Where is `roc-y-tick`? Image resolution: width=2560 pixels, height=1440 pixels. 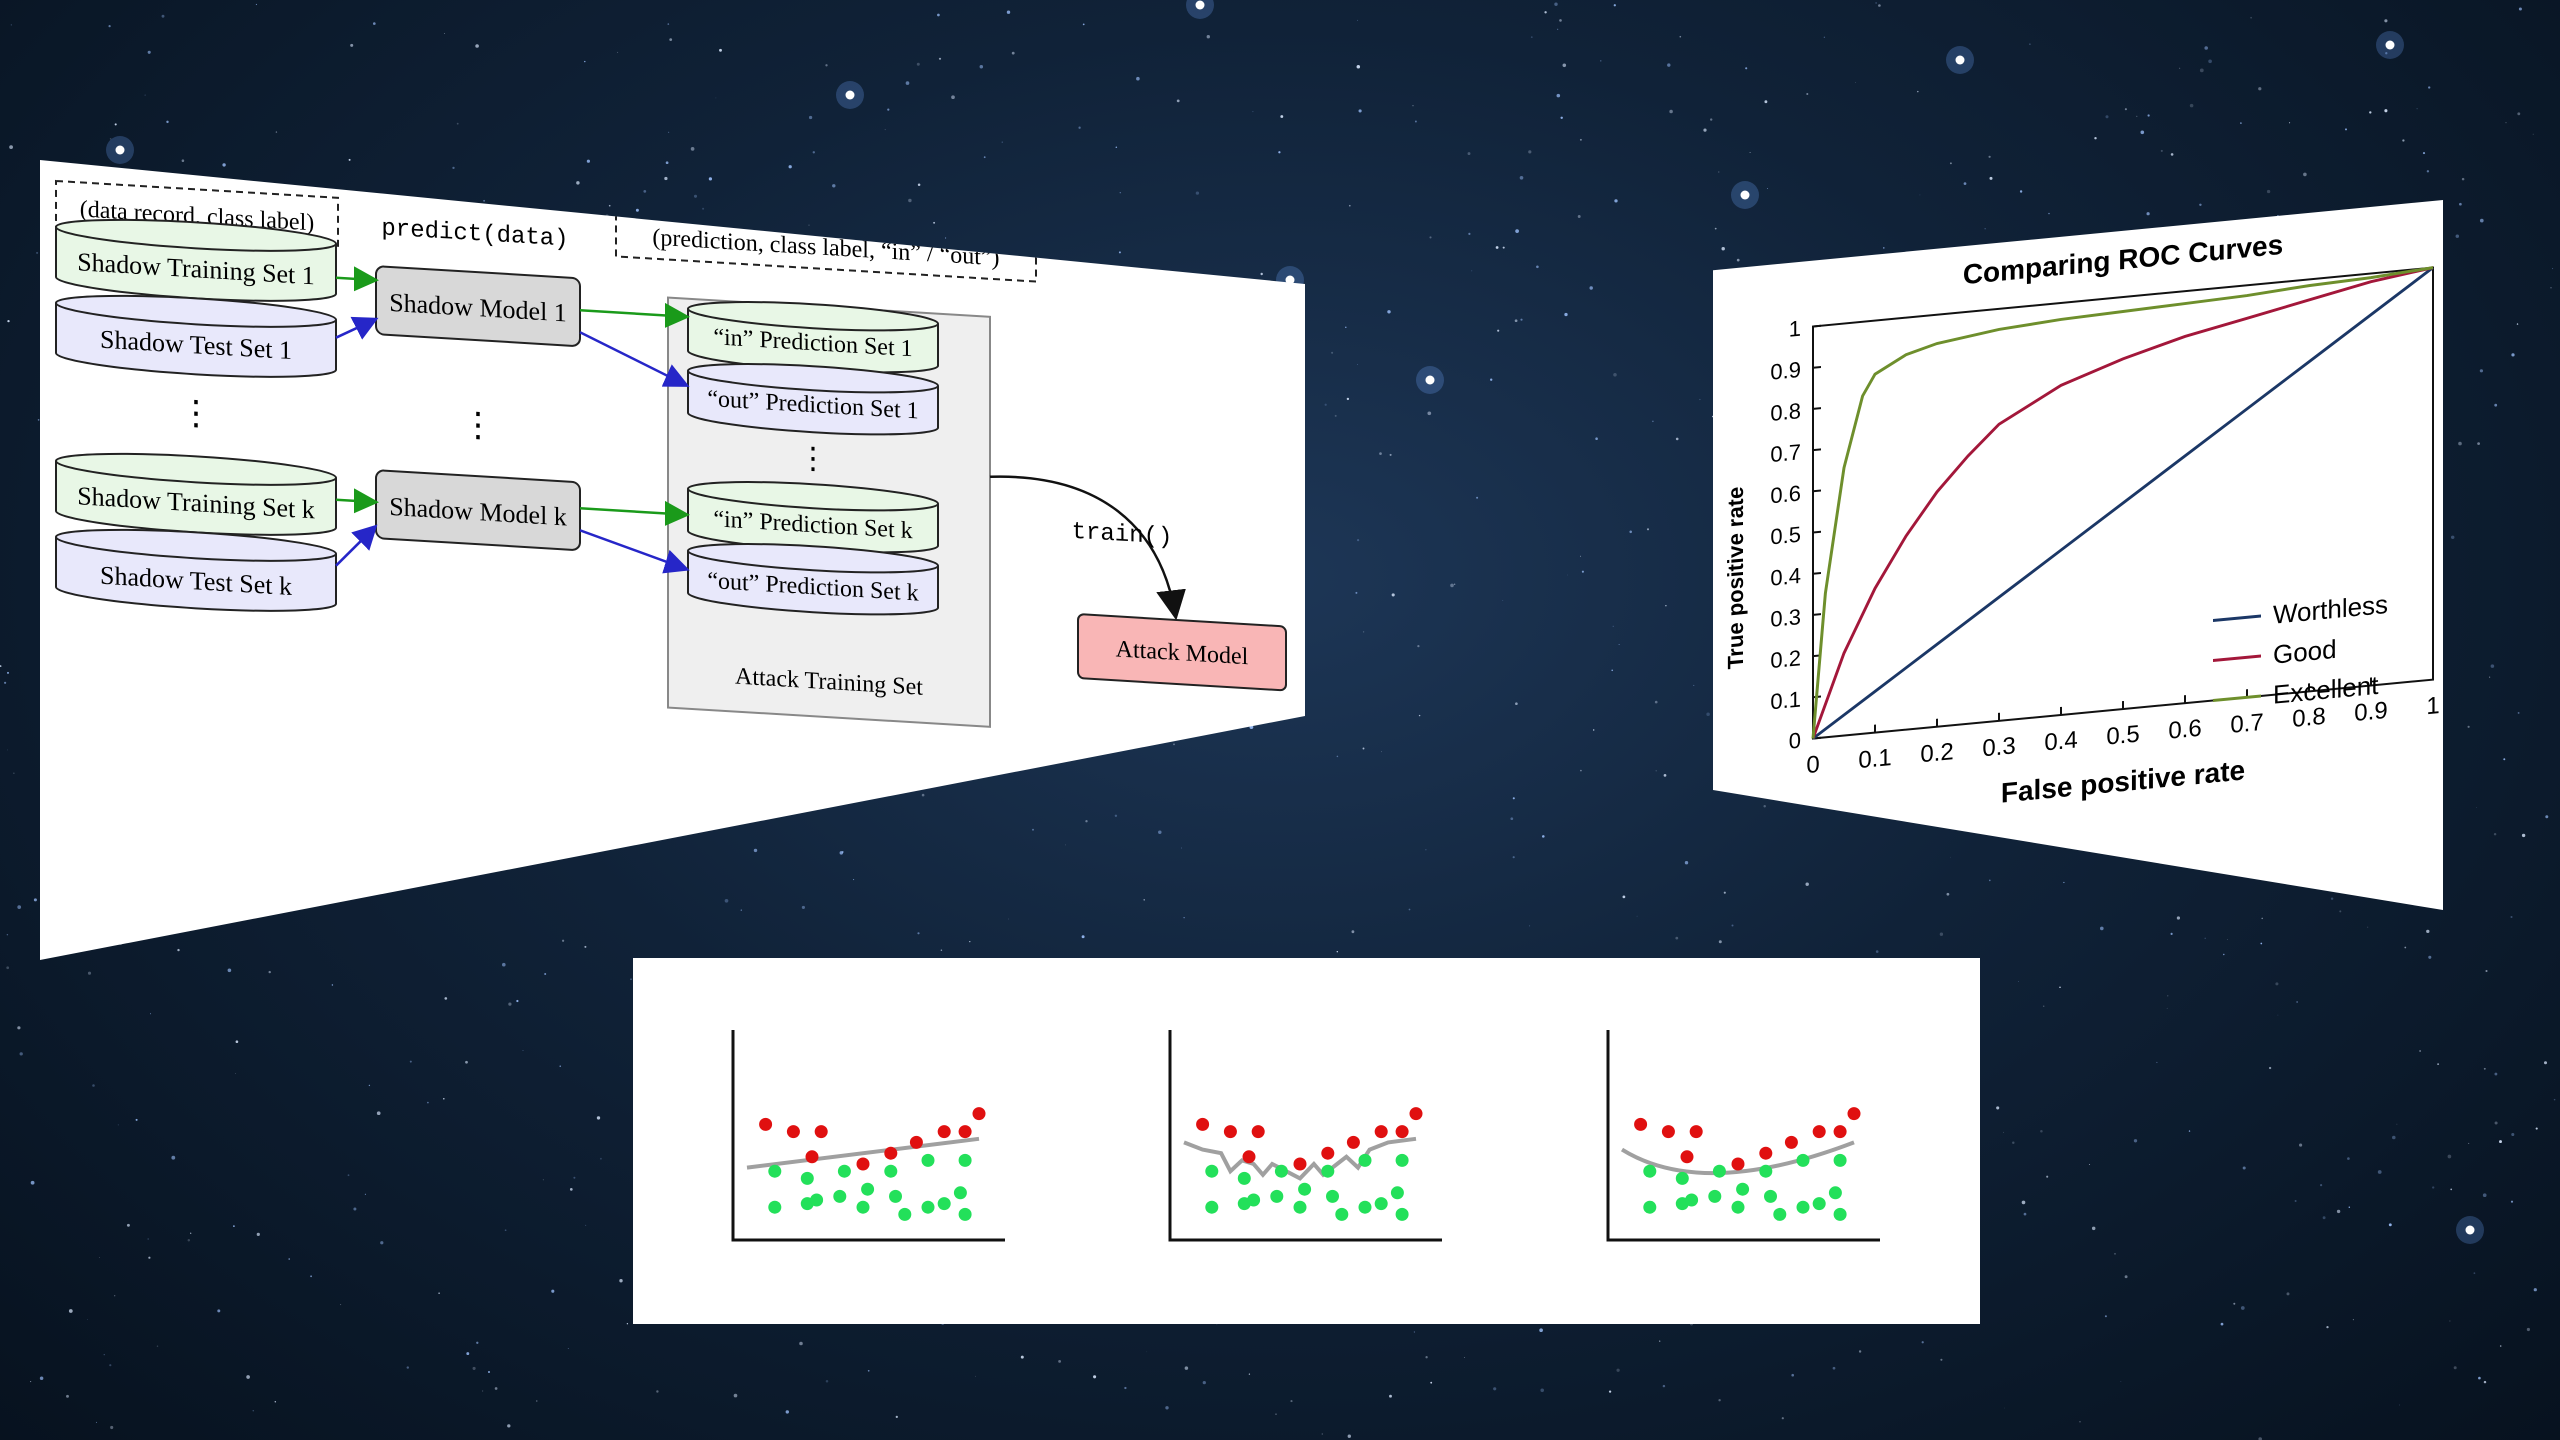
roc-y-tick is located at coordinates (1817, 573).